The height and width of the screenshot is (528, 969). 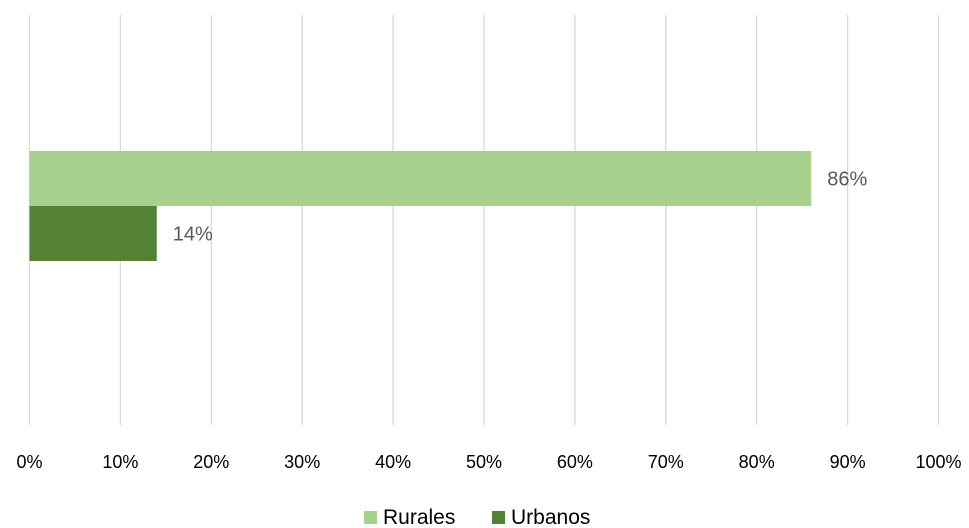 What do you see at coordinates (938, 462) in the screenshot?
I see `x-tick-label: 100%` at bounding box center [938, 462].